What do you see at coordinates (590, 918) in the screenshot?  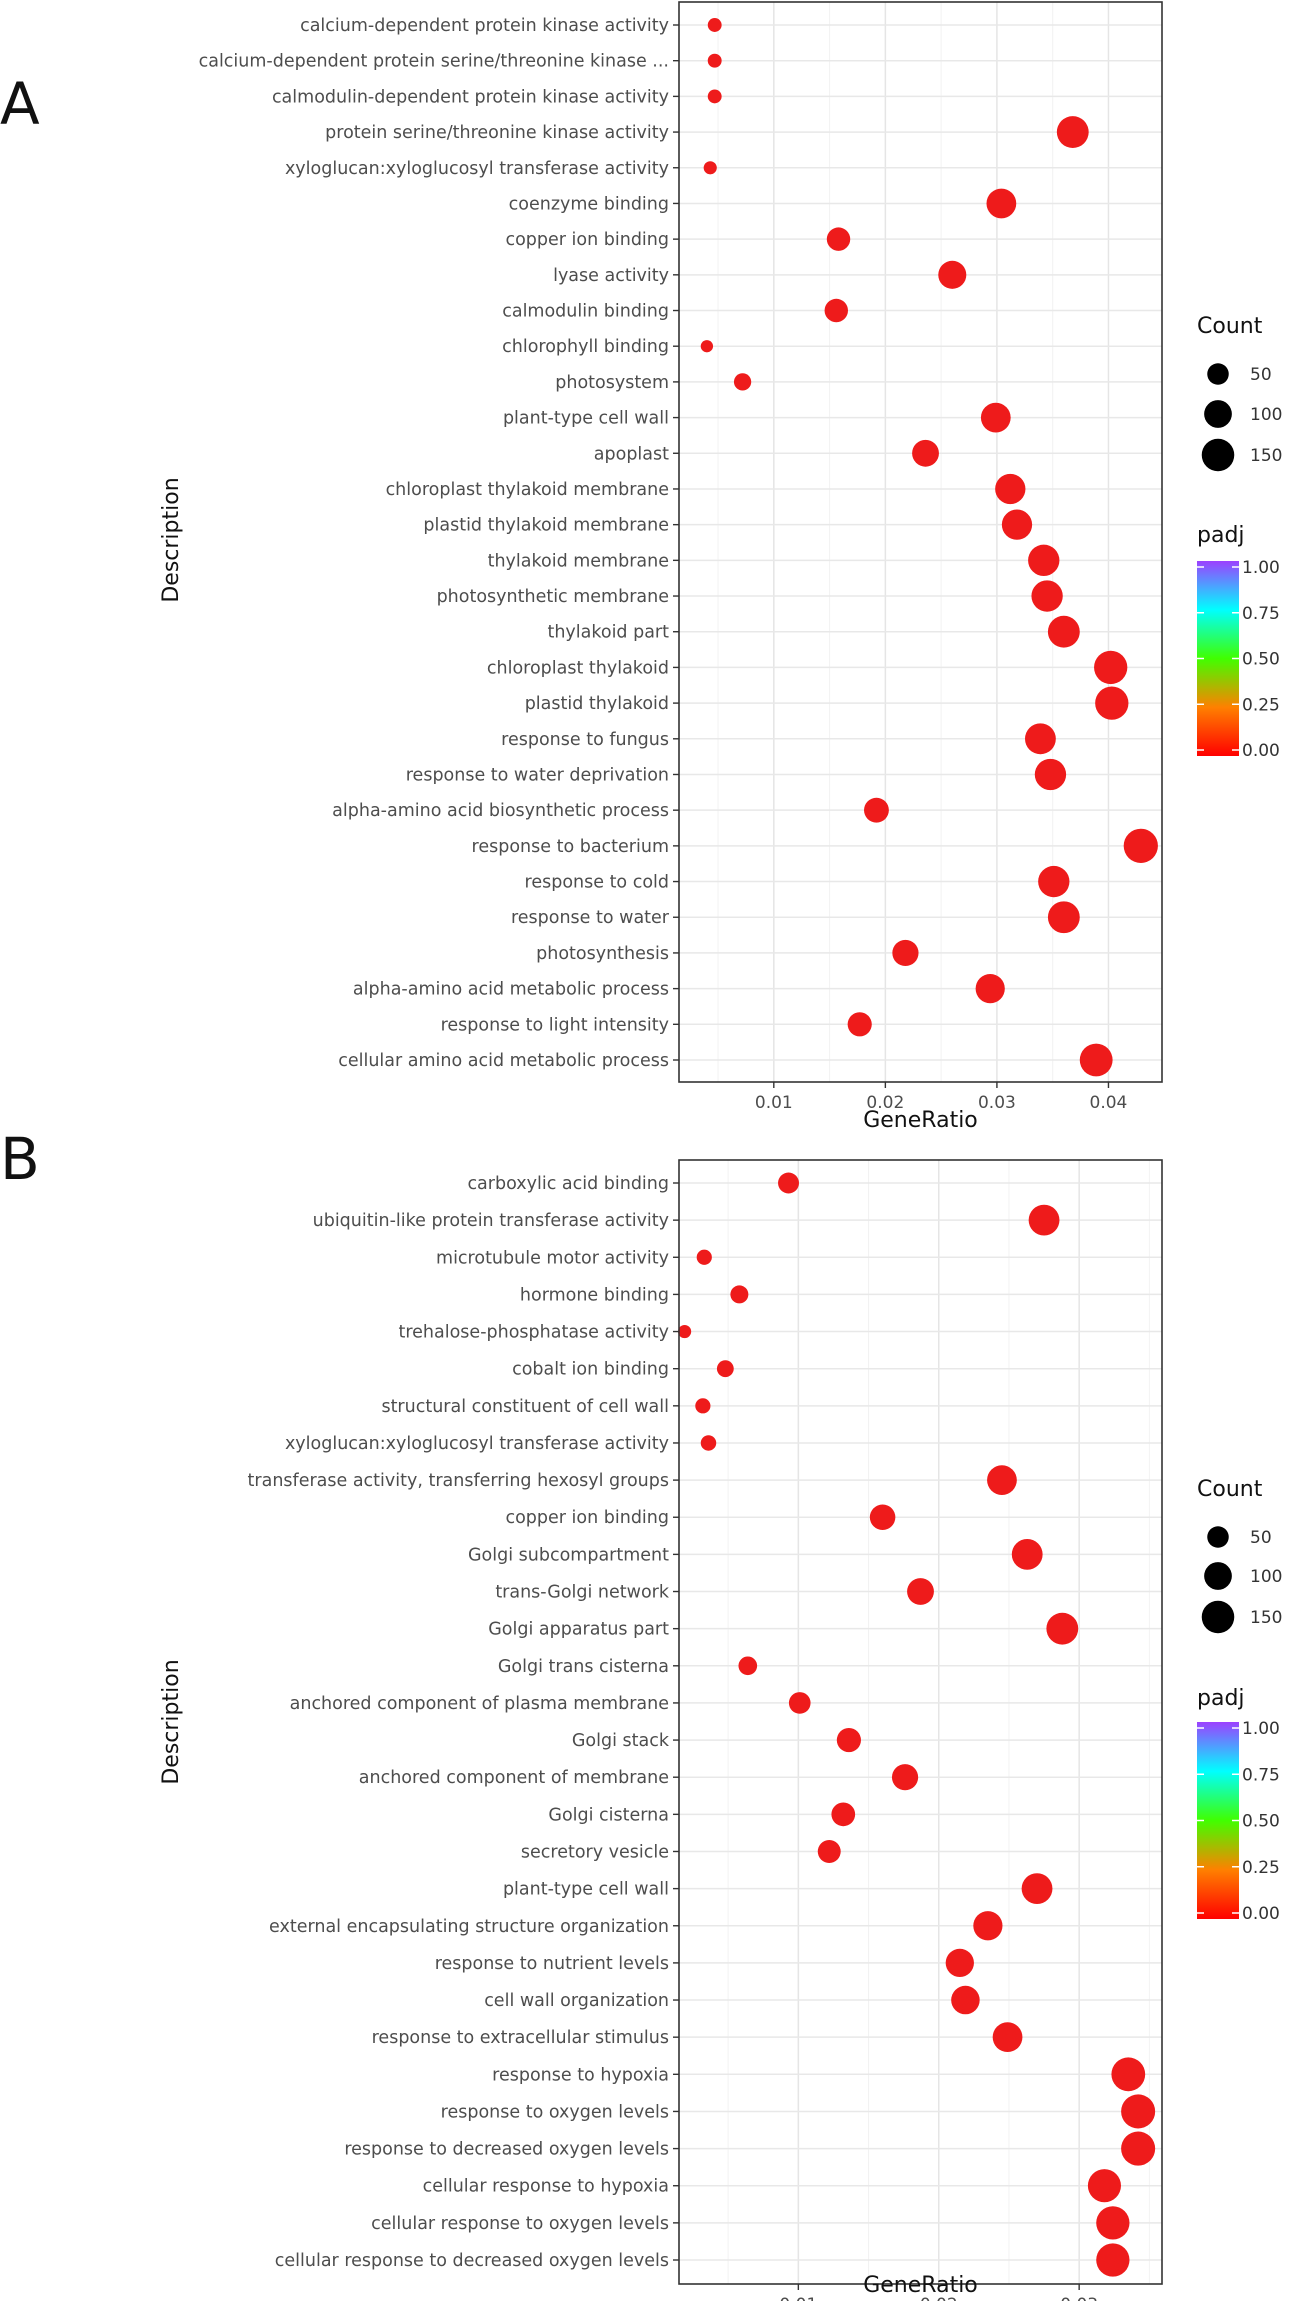 I see `y-tick-label: response to water` at bounding box center [590, 918].